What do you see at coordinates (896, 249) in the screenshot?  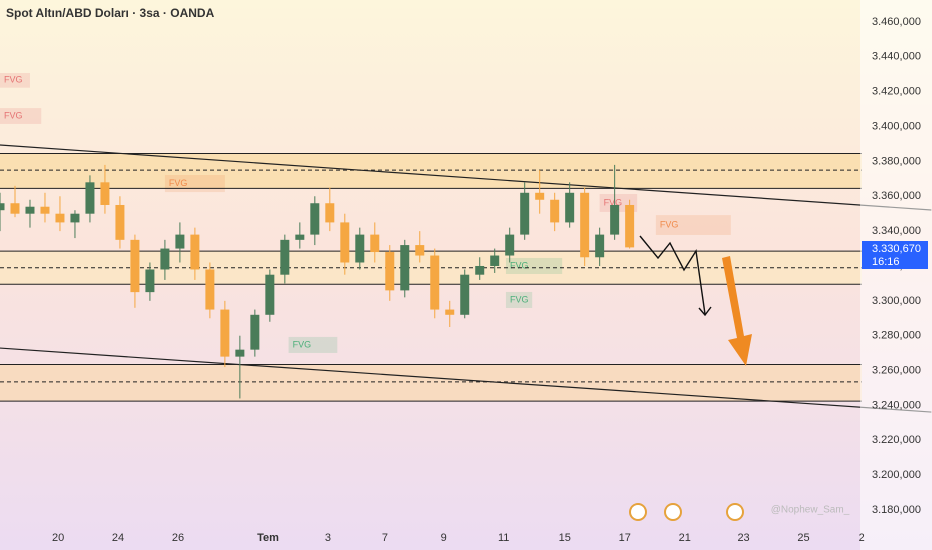 I see `last-price: 3.330,670` at bounding box center [896, 249].